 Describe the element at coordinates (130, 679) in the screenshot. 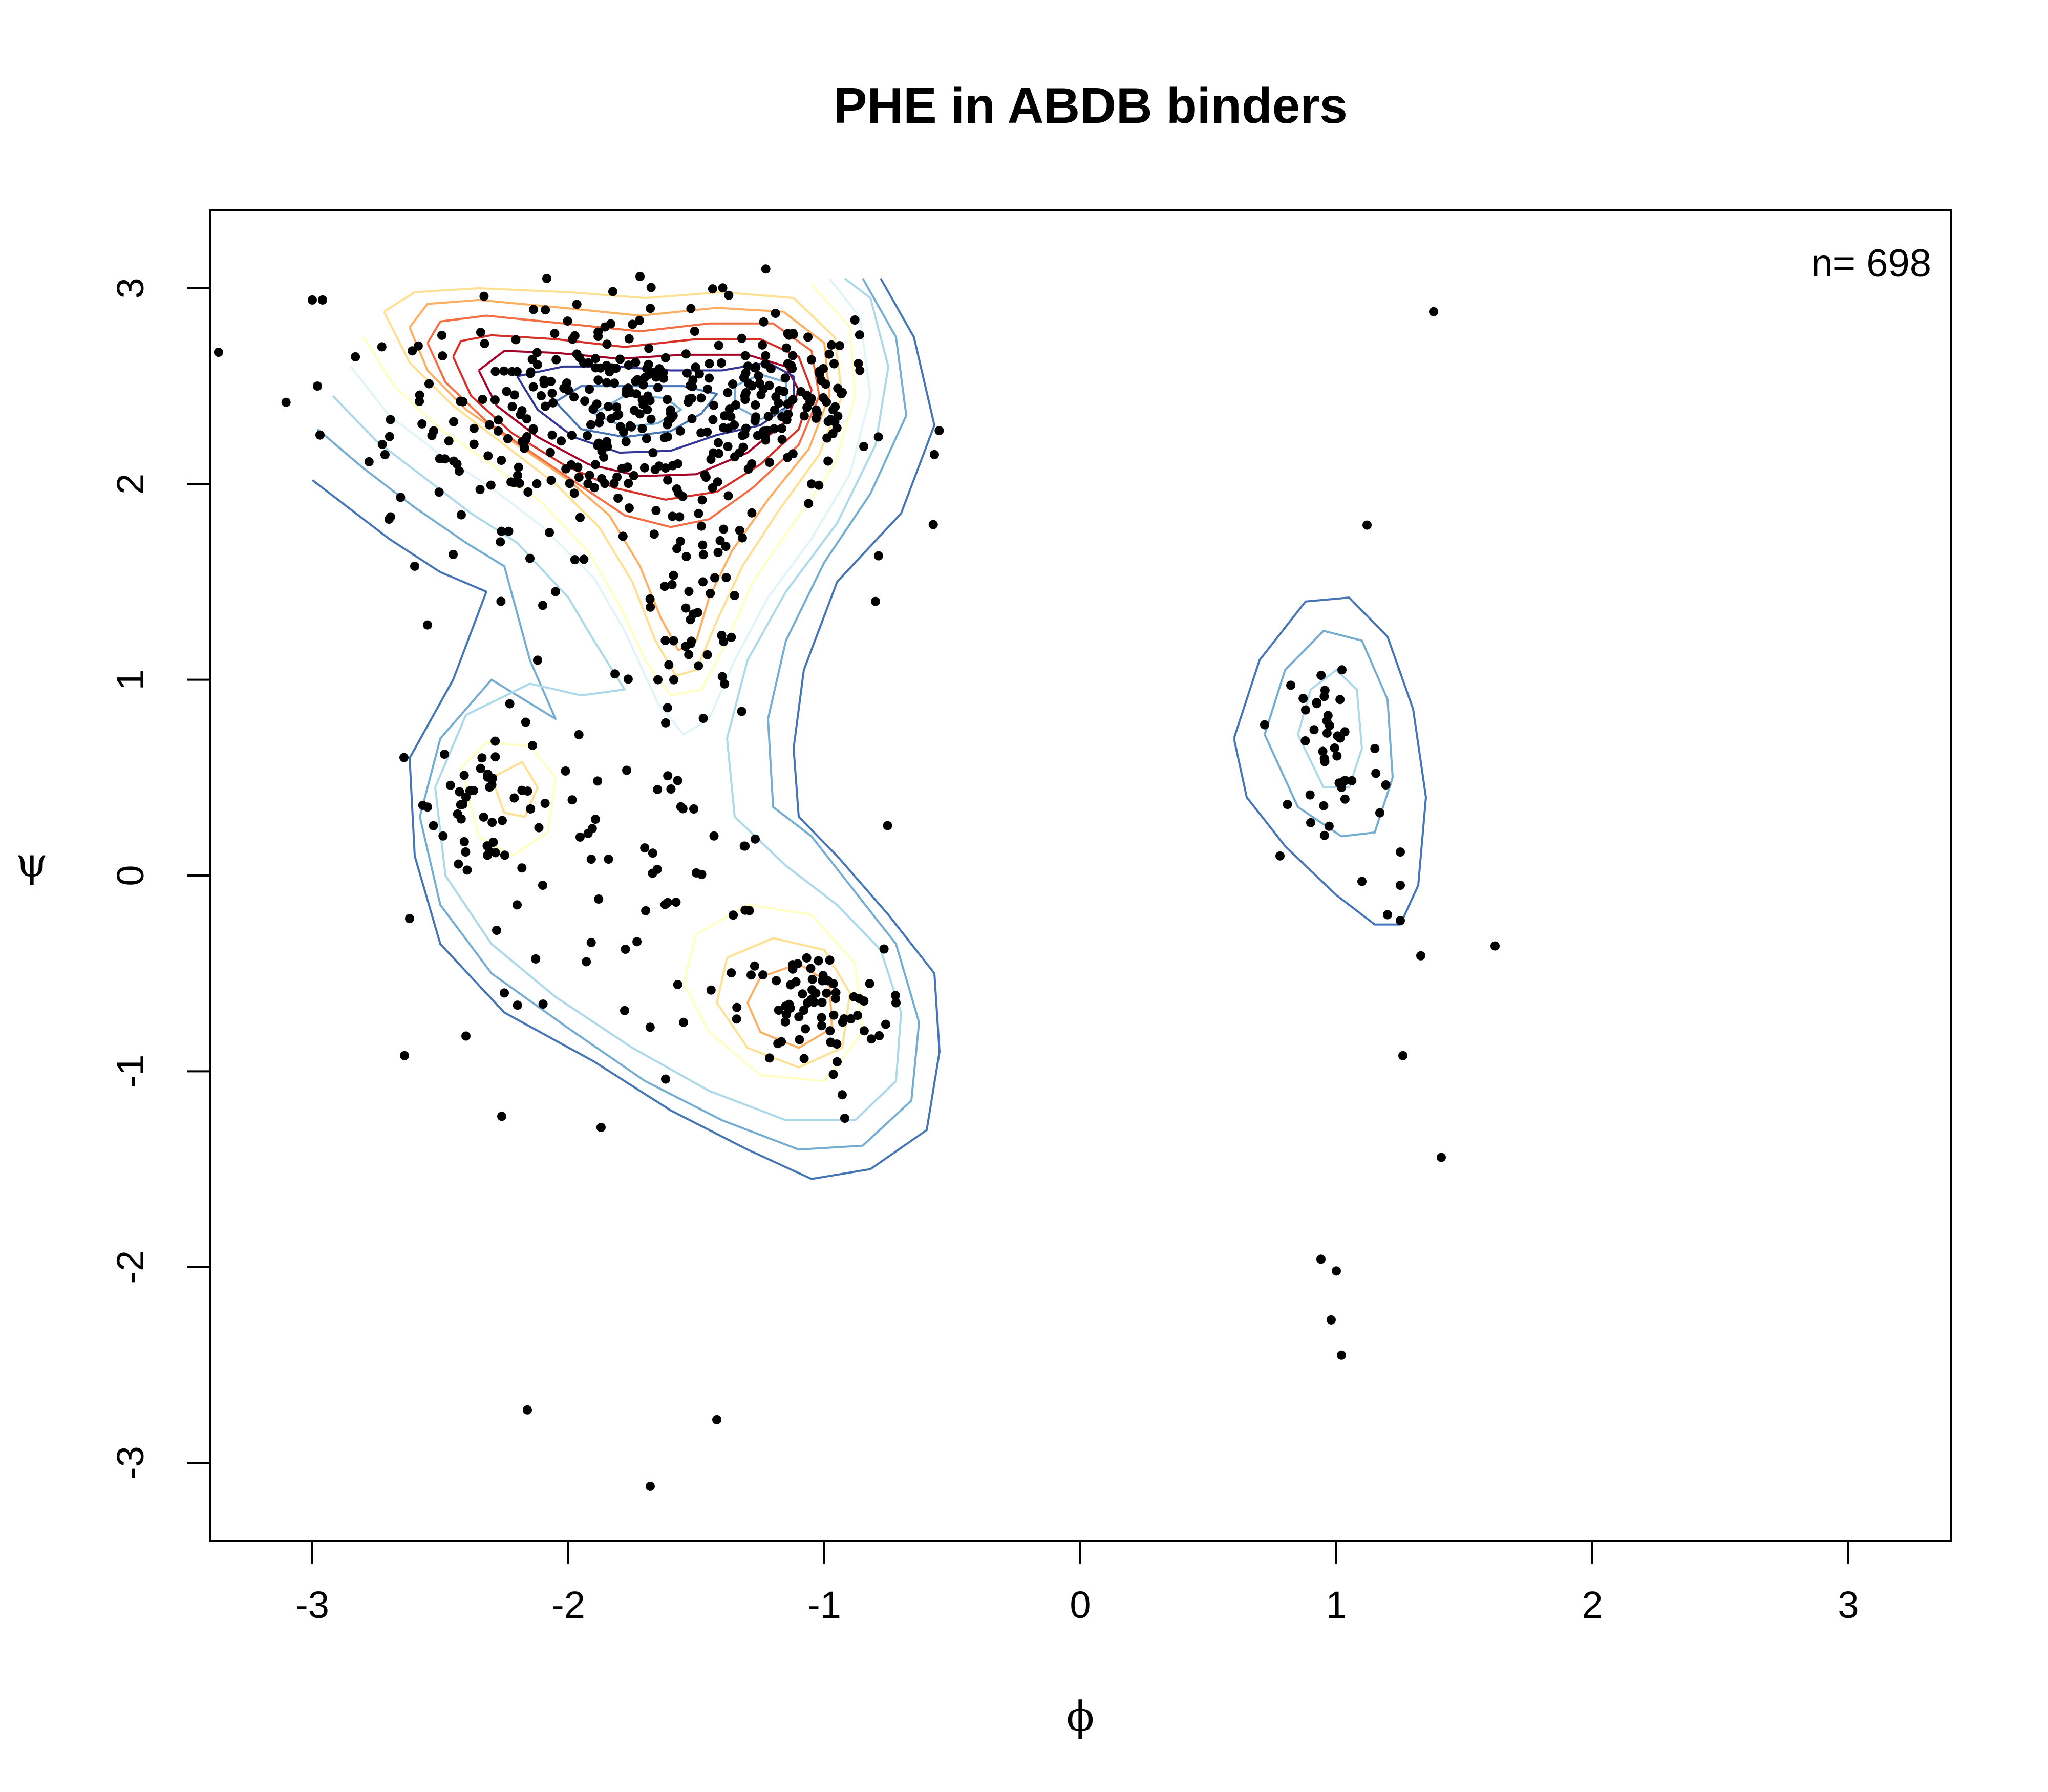

I see `y-tick-label-4: 1` at that location.